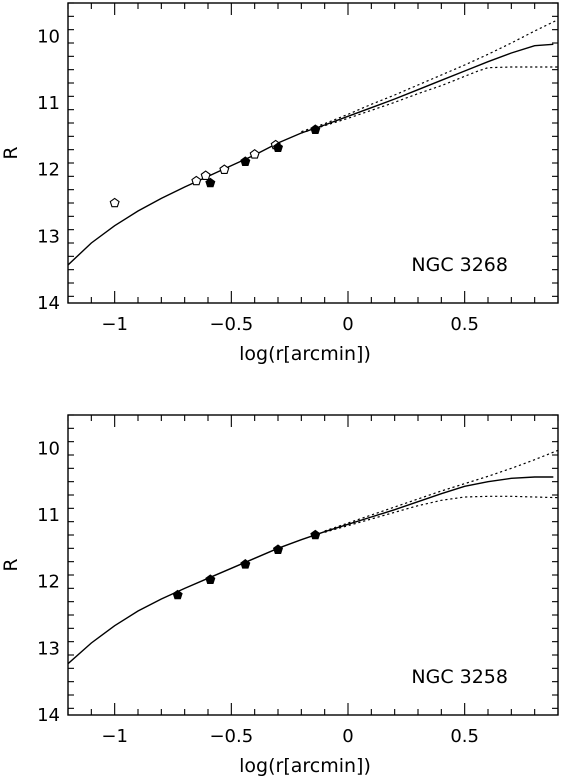  I want to click on galaxy-label: NGC 3258, so click(459, 677).